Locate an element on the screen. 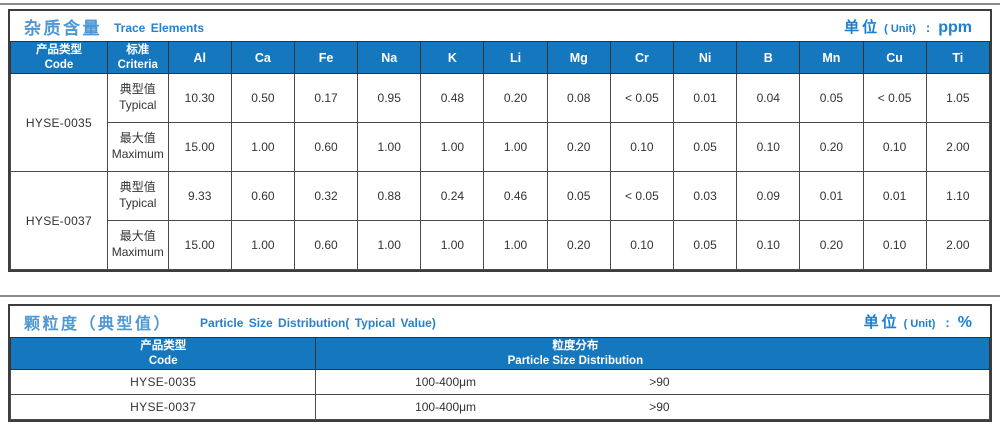 Image resolution: width=1000 pixels, height=433 pixels. value-cell: 15.00 is located at coordinates (199, 245).